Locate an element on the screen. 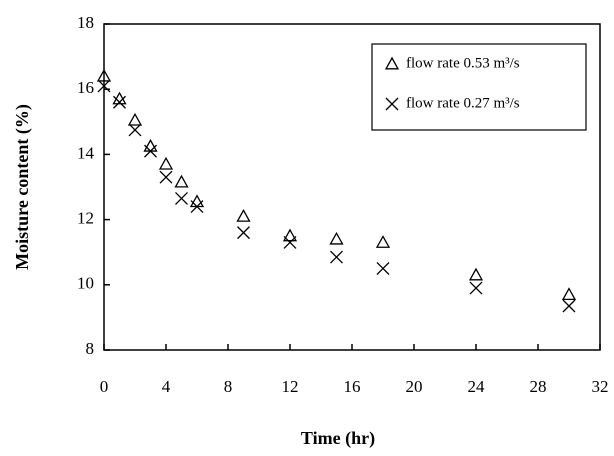  y-tick-label: 14 is located at coordinates (86, 152).